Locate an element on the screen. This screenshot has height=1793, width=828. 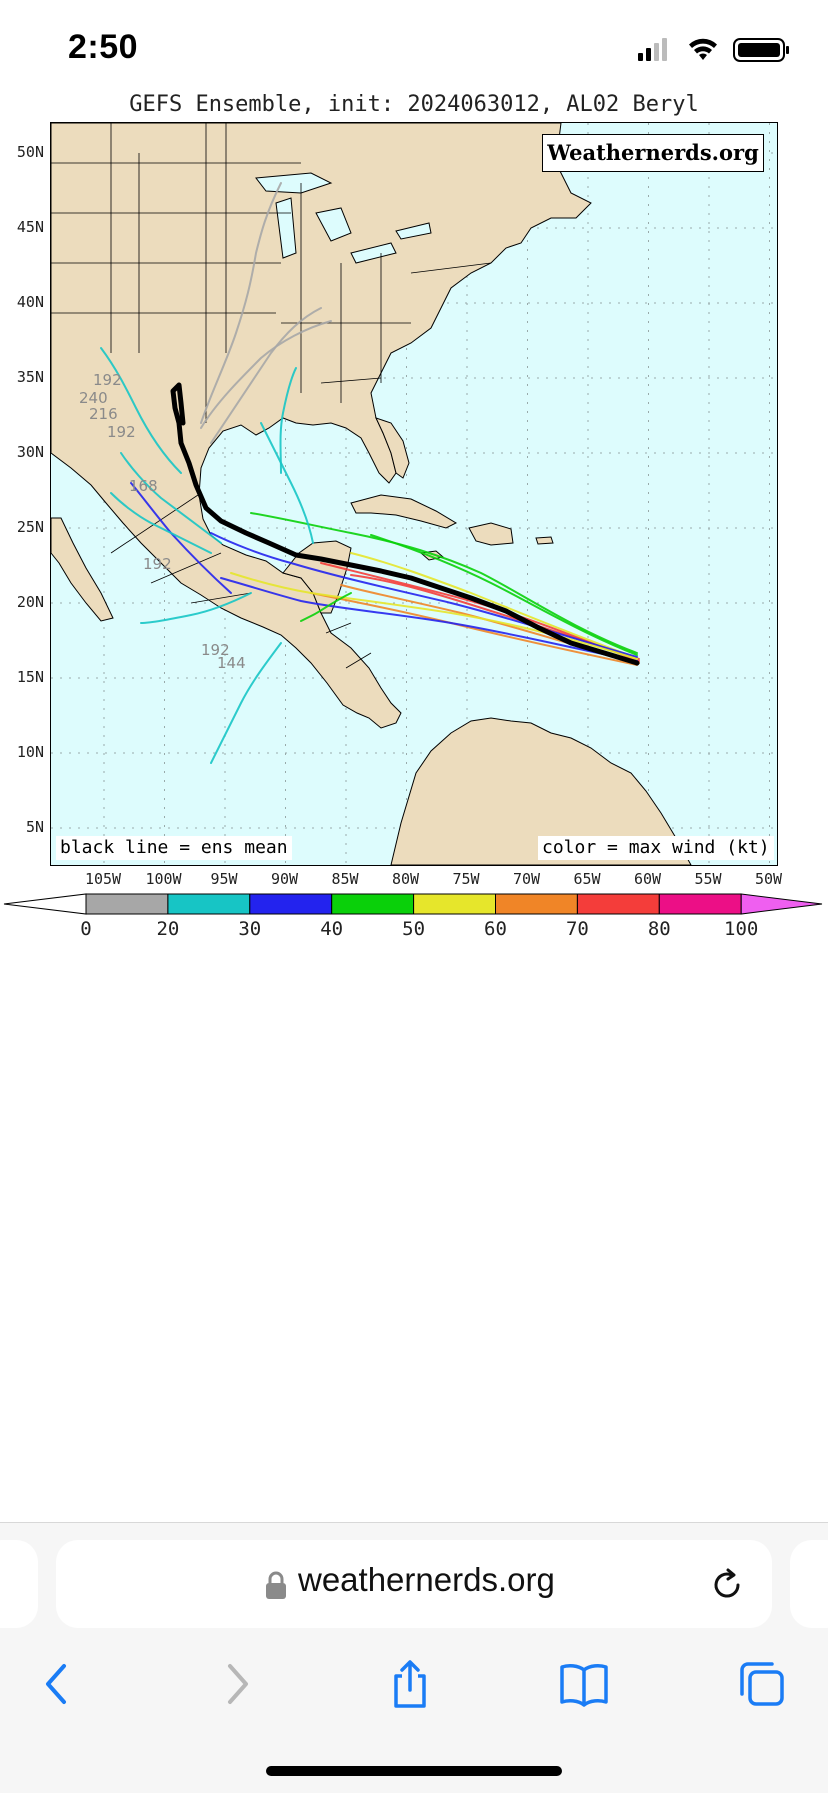
legend-note-ens-mean: black line = ens mean is located at coordinates (174, 848).